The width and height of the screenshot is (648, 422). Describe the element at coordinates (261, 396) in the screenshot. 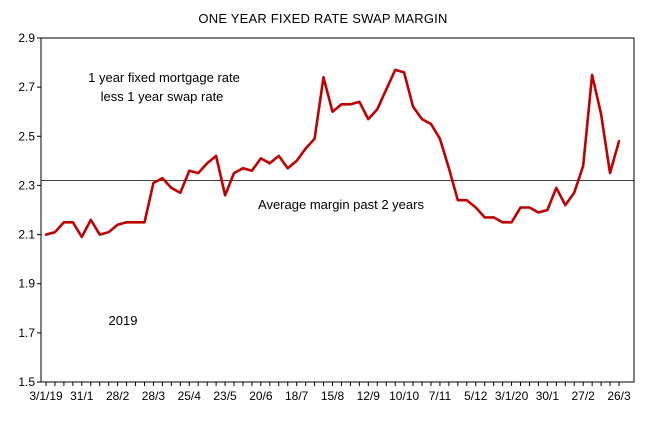

I see `x-tick-label: 20/6` at that location.